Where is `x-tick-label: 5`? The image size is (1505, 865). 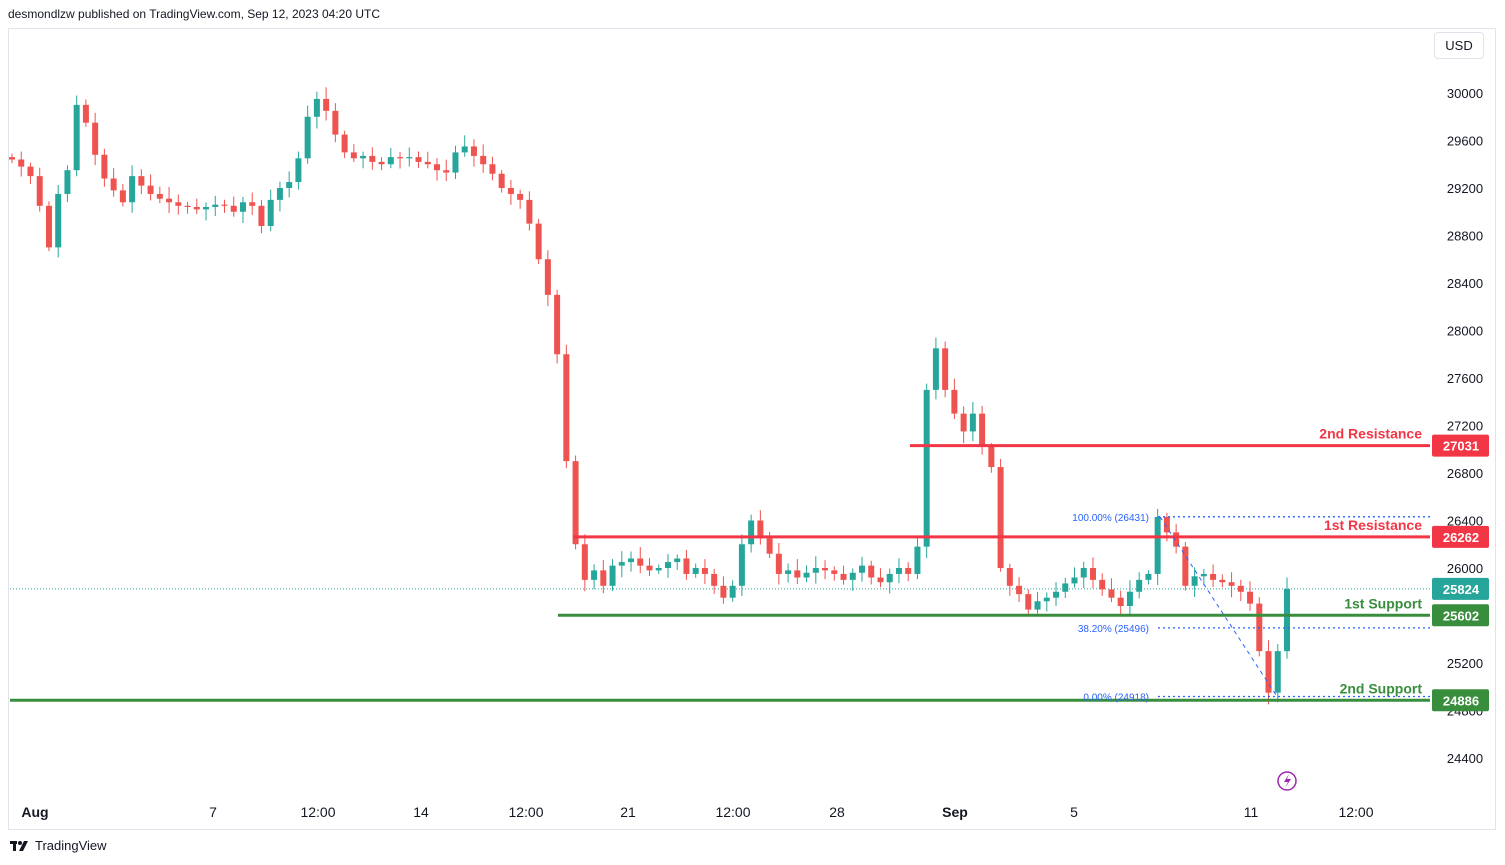 x-tick-label: 5 is located at coordinates (1074, 812).